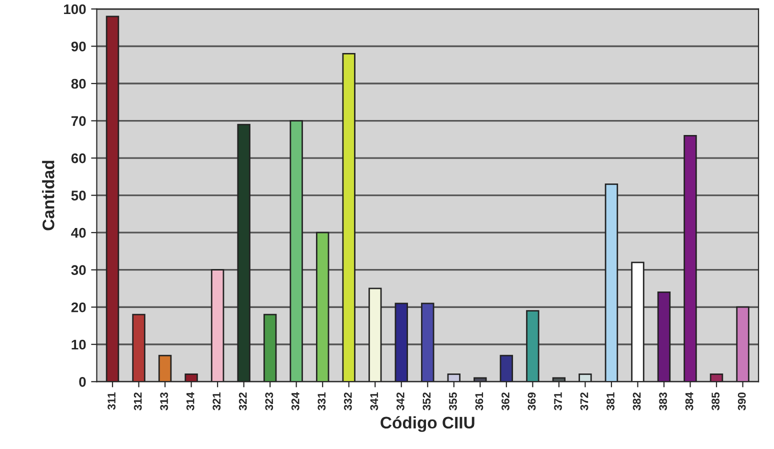 The height and width of the screenshot is (449, 774). What do you see at coordinates (78, 233) in the screenshot?
I see `y-tick-label: 40` at bounding box center [78, 233].